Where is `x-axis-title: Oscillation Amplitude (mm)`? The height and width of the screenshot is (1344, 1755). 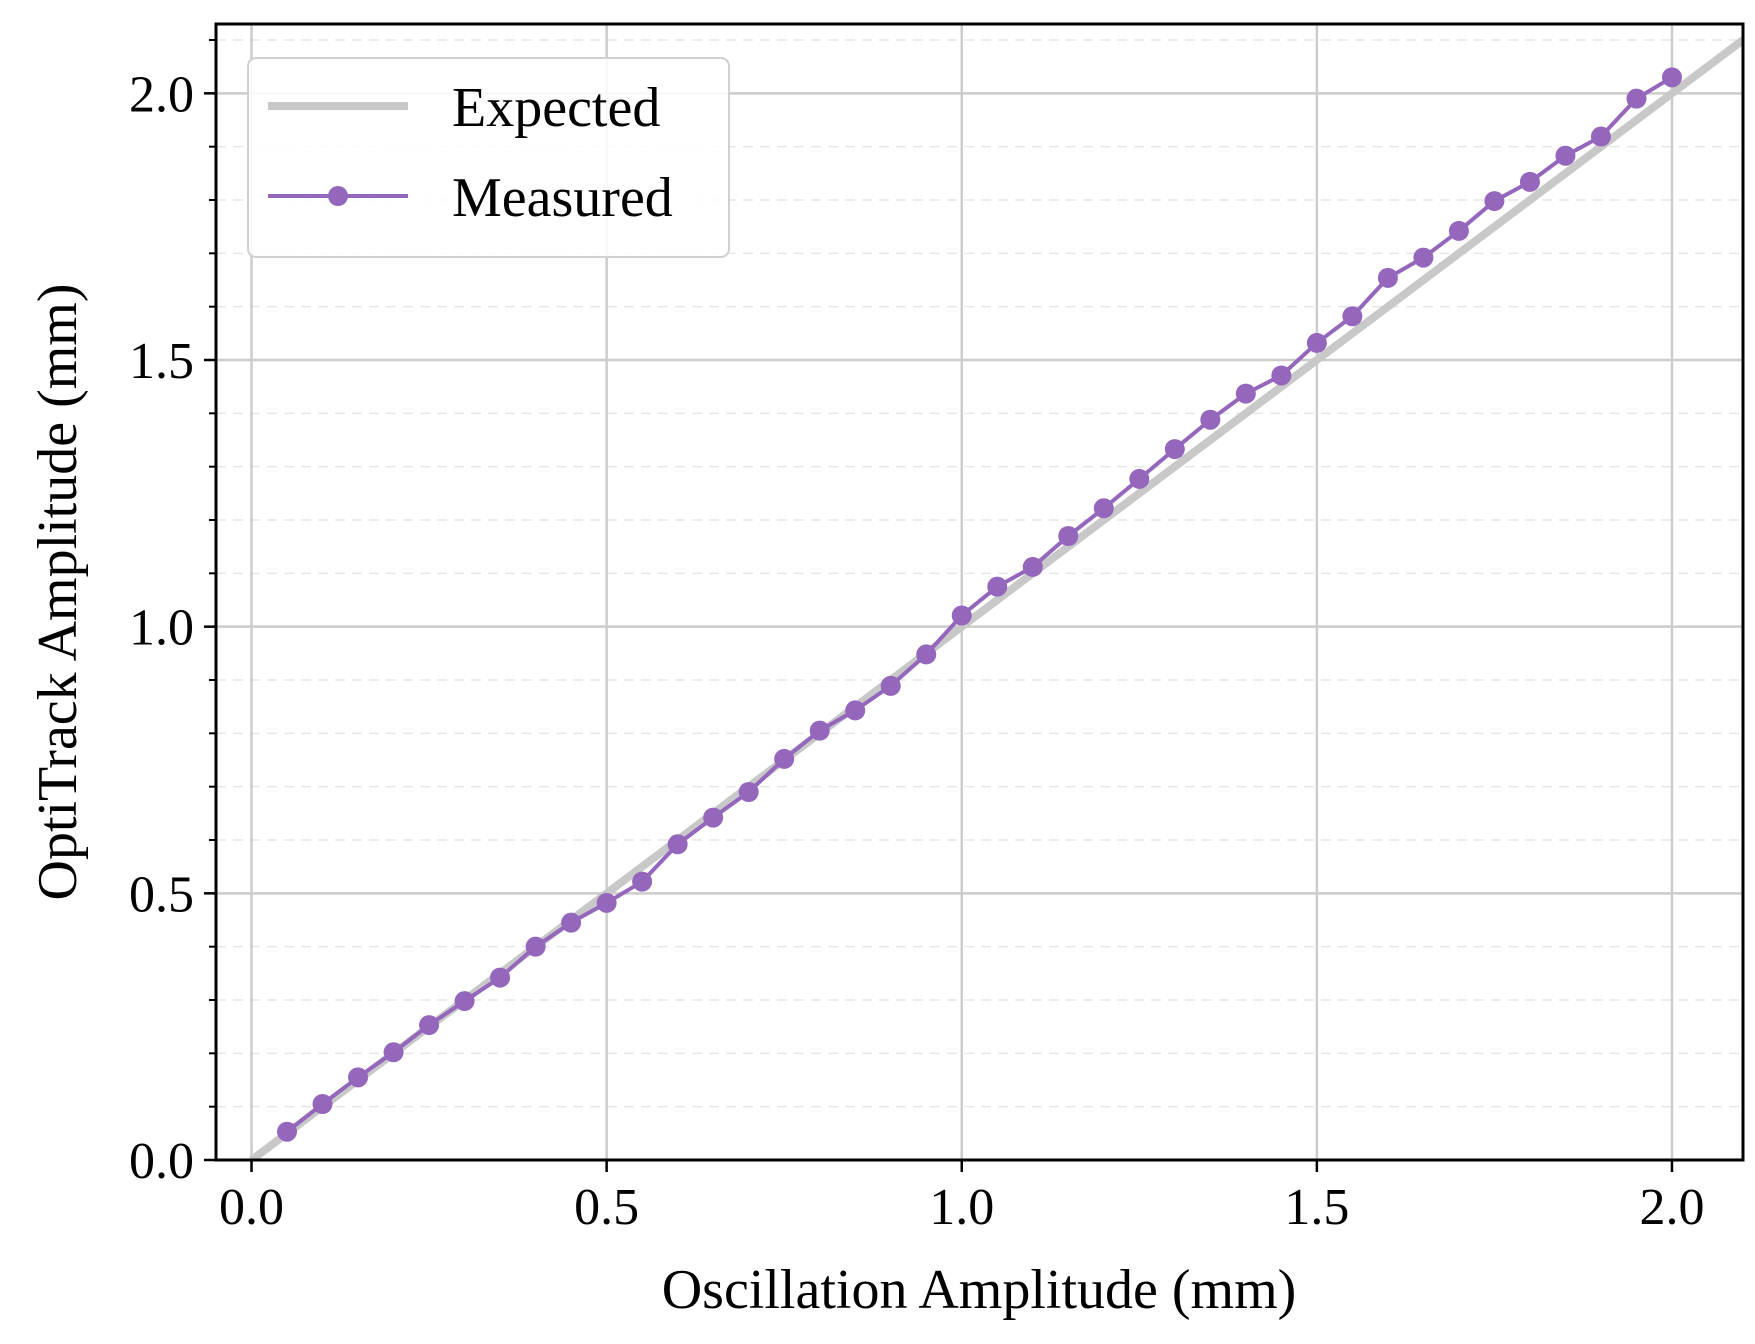 x-axis-title: Oscillation Amplitude (mm) is located at coordinates (979, 1290).